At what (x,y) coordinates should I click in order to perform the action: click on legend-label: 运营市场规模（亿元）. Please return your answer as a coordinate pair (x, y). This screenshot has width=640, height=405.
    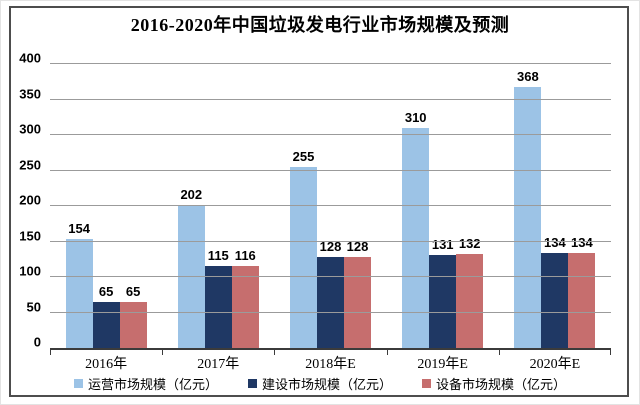
    Looking at the image, I should click on (152, 384).